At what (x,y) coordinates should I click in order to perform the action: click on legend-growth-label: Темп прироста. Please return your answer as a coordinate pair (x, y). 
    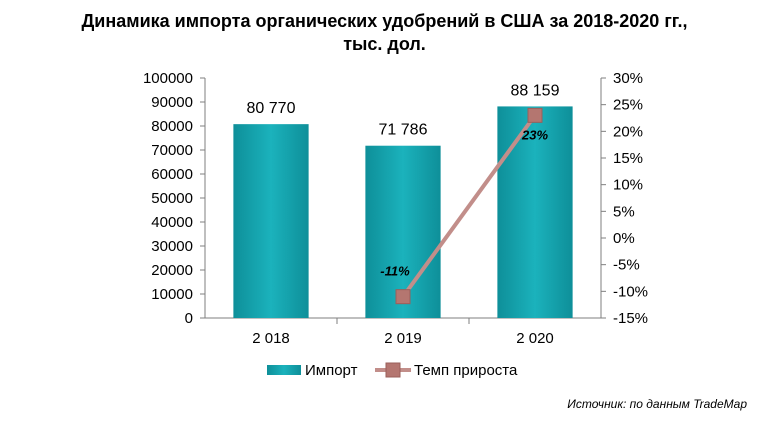
    Looking at the image, I should click on (466, 370).